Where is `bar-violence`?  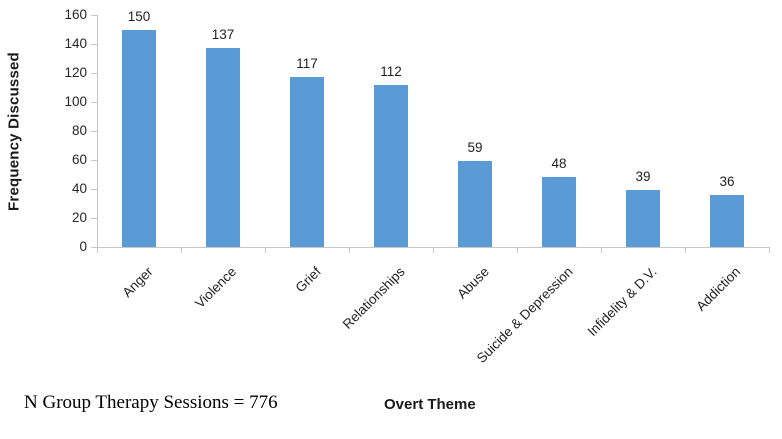
bar-violence is located at coordinates (223, 147).